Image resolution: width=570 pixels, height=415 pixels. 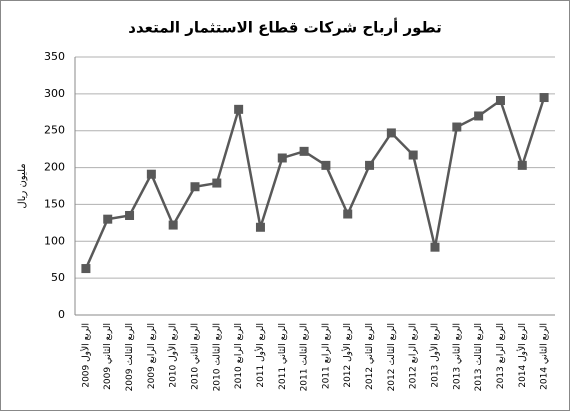 I want to click on y-tick-label: 300, so click(x=54, y=93).